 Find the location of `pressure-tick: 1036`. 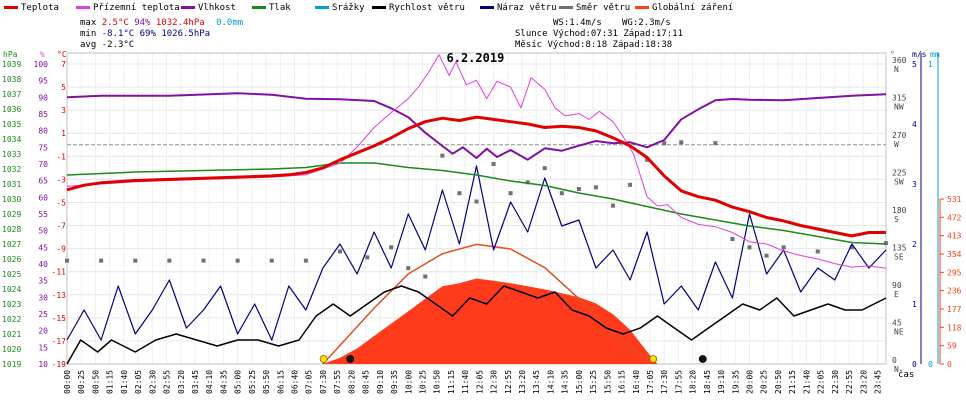

pressure-tick: 1036 is located at coordinates (11, 109).